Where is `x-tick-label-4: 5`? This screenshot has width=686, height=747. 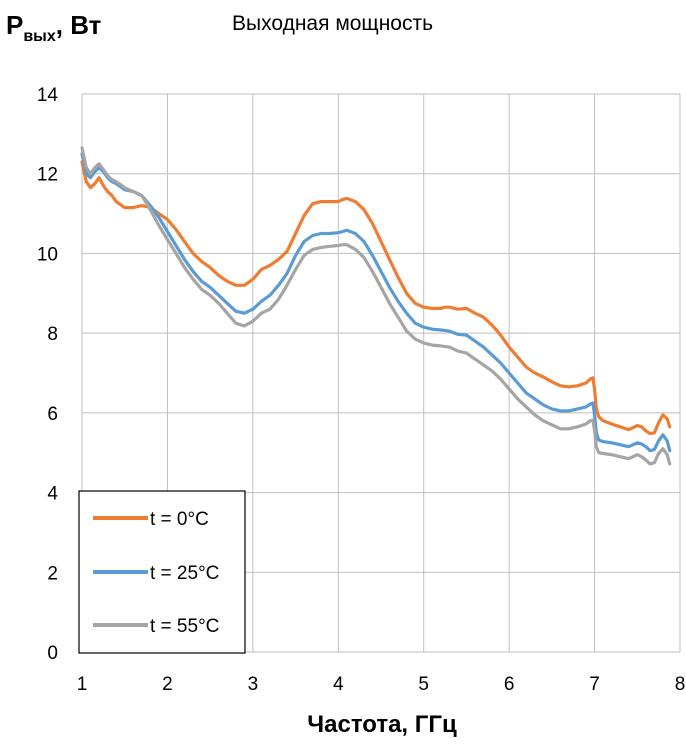
x-tick-label-4: 5 is located at coordinates (423, 684).